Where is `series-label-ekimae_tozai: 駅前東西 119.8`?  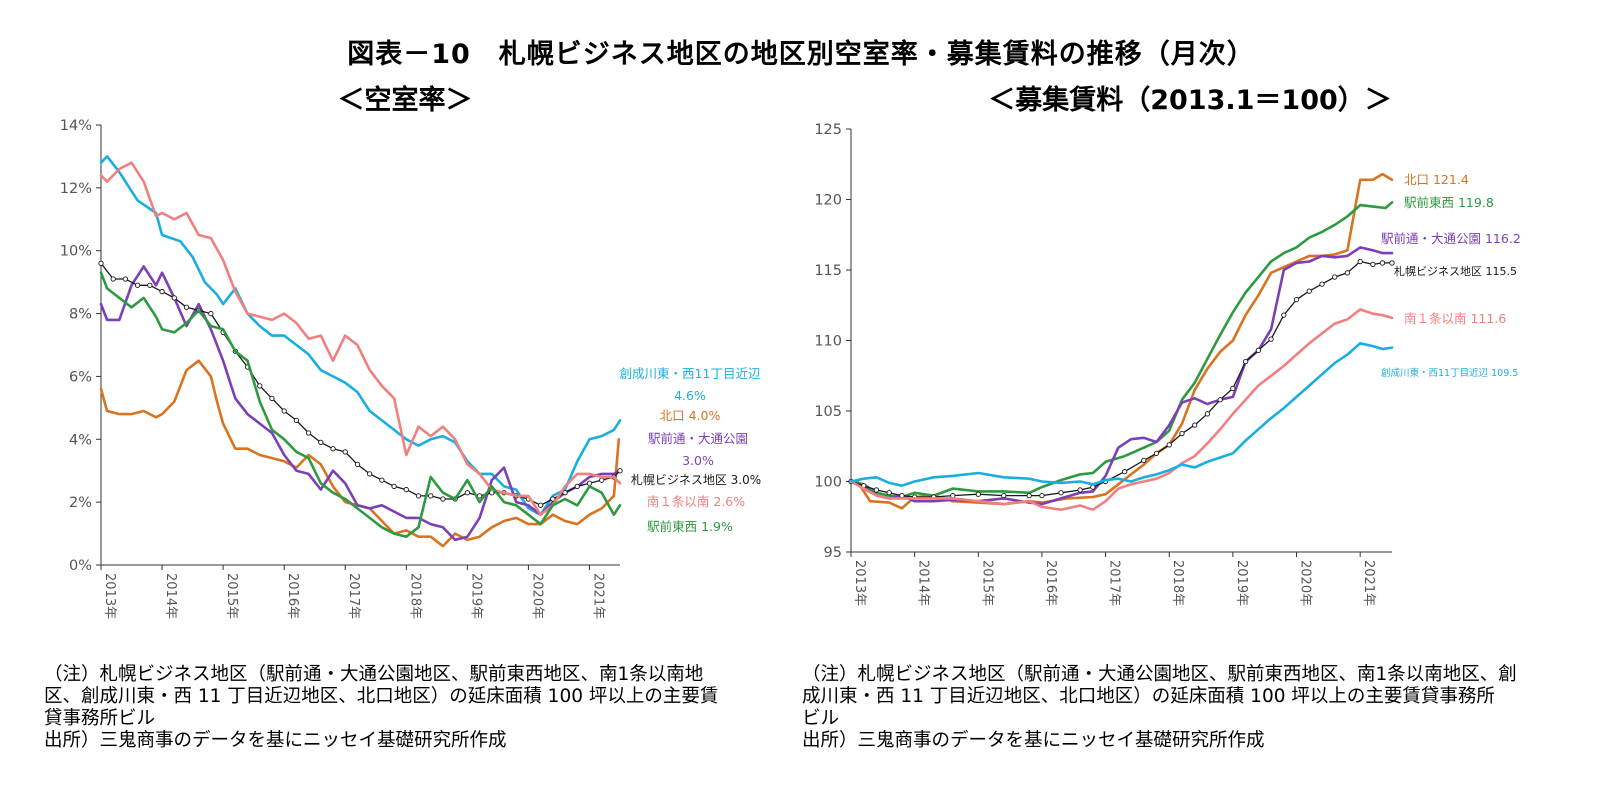
series-label-ekimae_tozai: 駅前東西 119.8 is located at coordinates (1449, 202).